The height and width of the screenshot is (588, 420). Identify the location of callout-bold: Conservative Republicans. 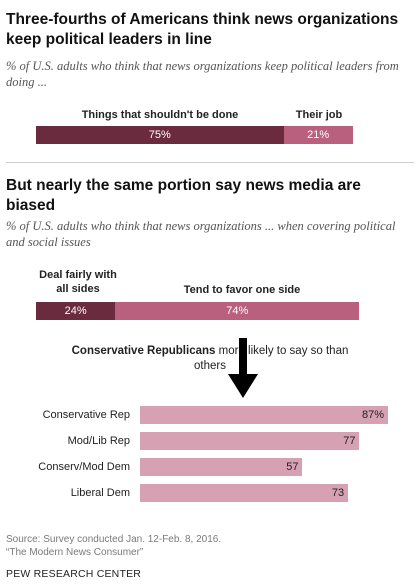
(143, 351).